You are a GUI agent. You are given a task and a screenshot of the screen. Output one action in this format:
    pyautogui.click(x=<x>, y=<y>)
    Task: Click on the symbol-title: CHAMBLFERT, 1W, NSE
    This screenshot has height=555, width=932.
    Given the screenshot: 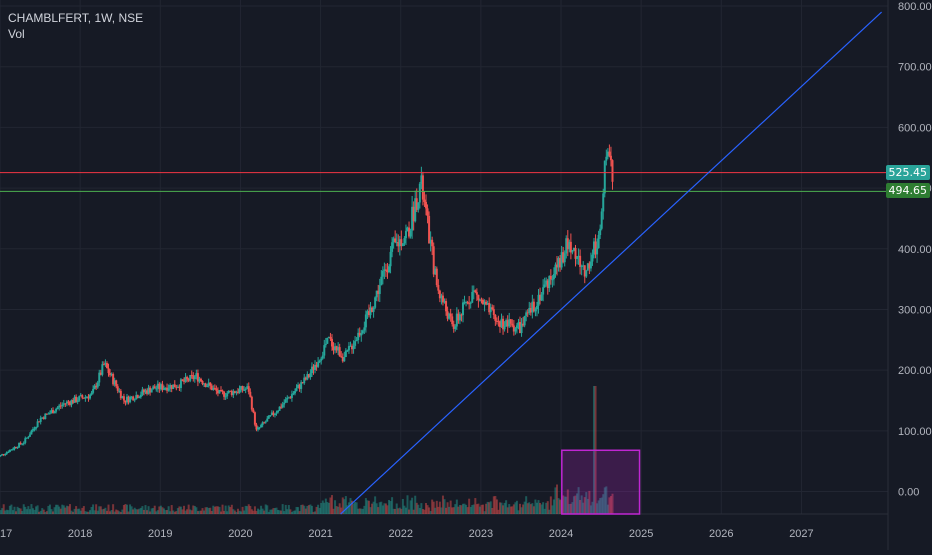 What is the action you would take?
    pyautogui.click(x=75, y=18)
    